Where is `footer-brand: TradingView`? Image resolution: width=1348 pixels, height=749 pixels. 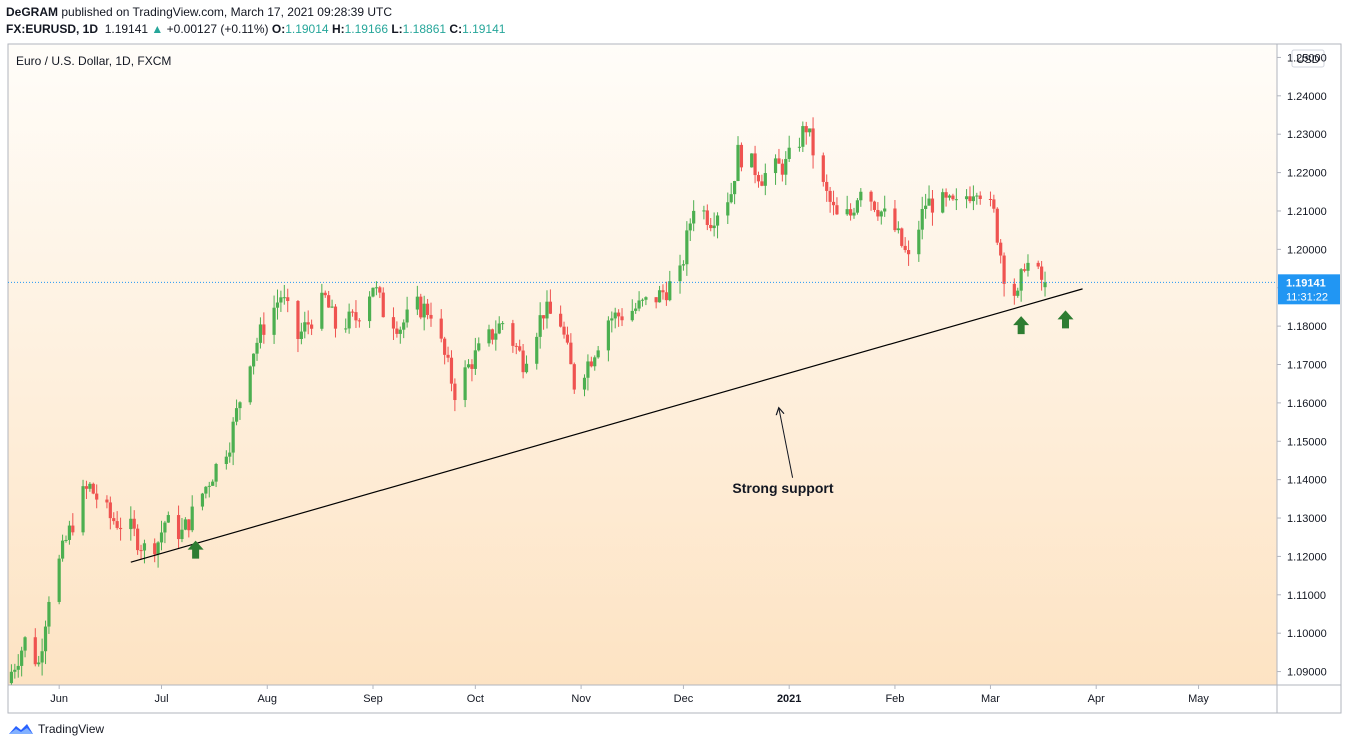 footer-brand: TradingView is located at coordinates (71, 729).